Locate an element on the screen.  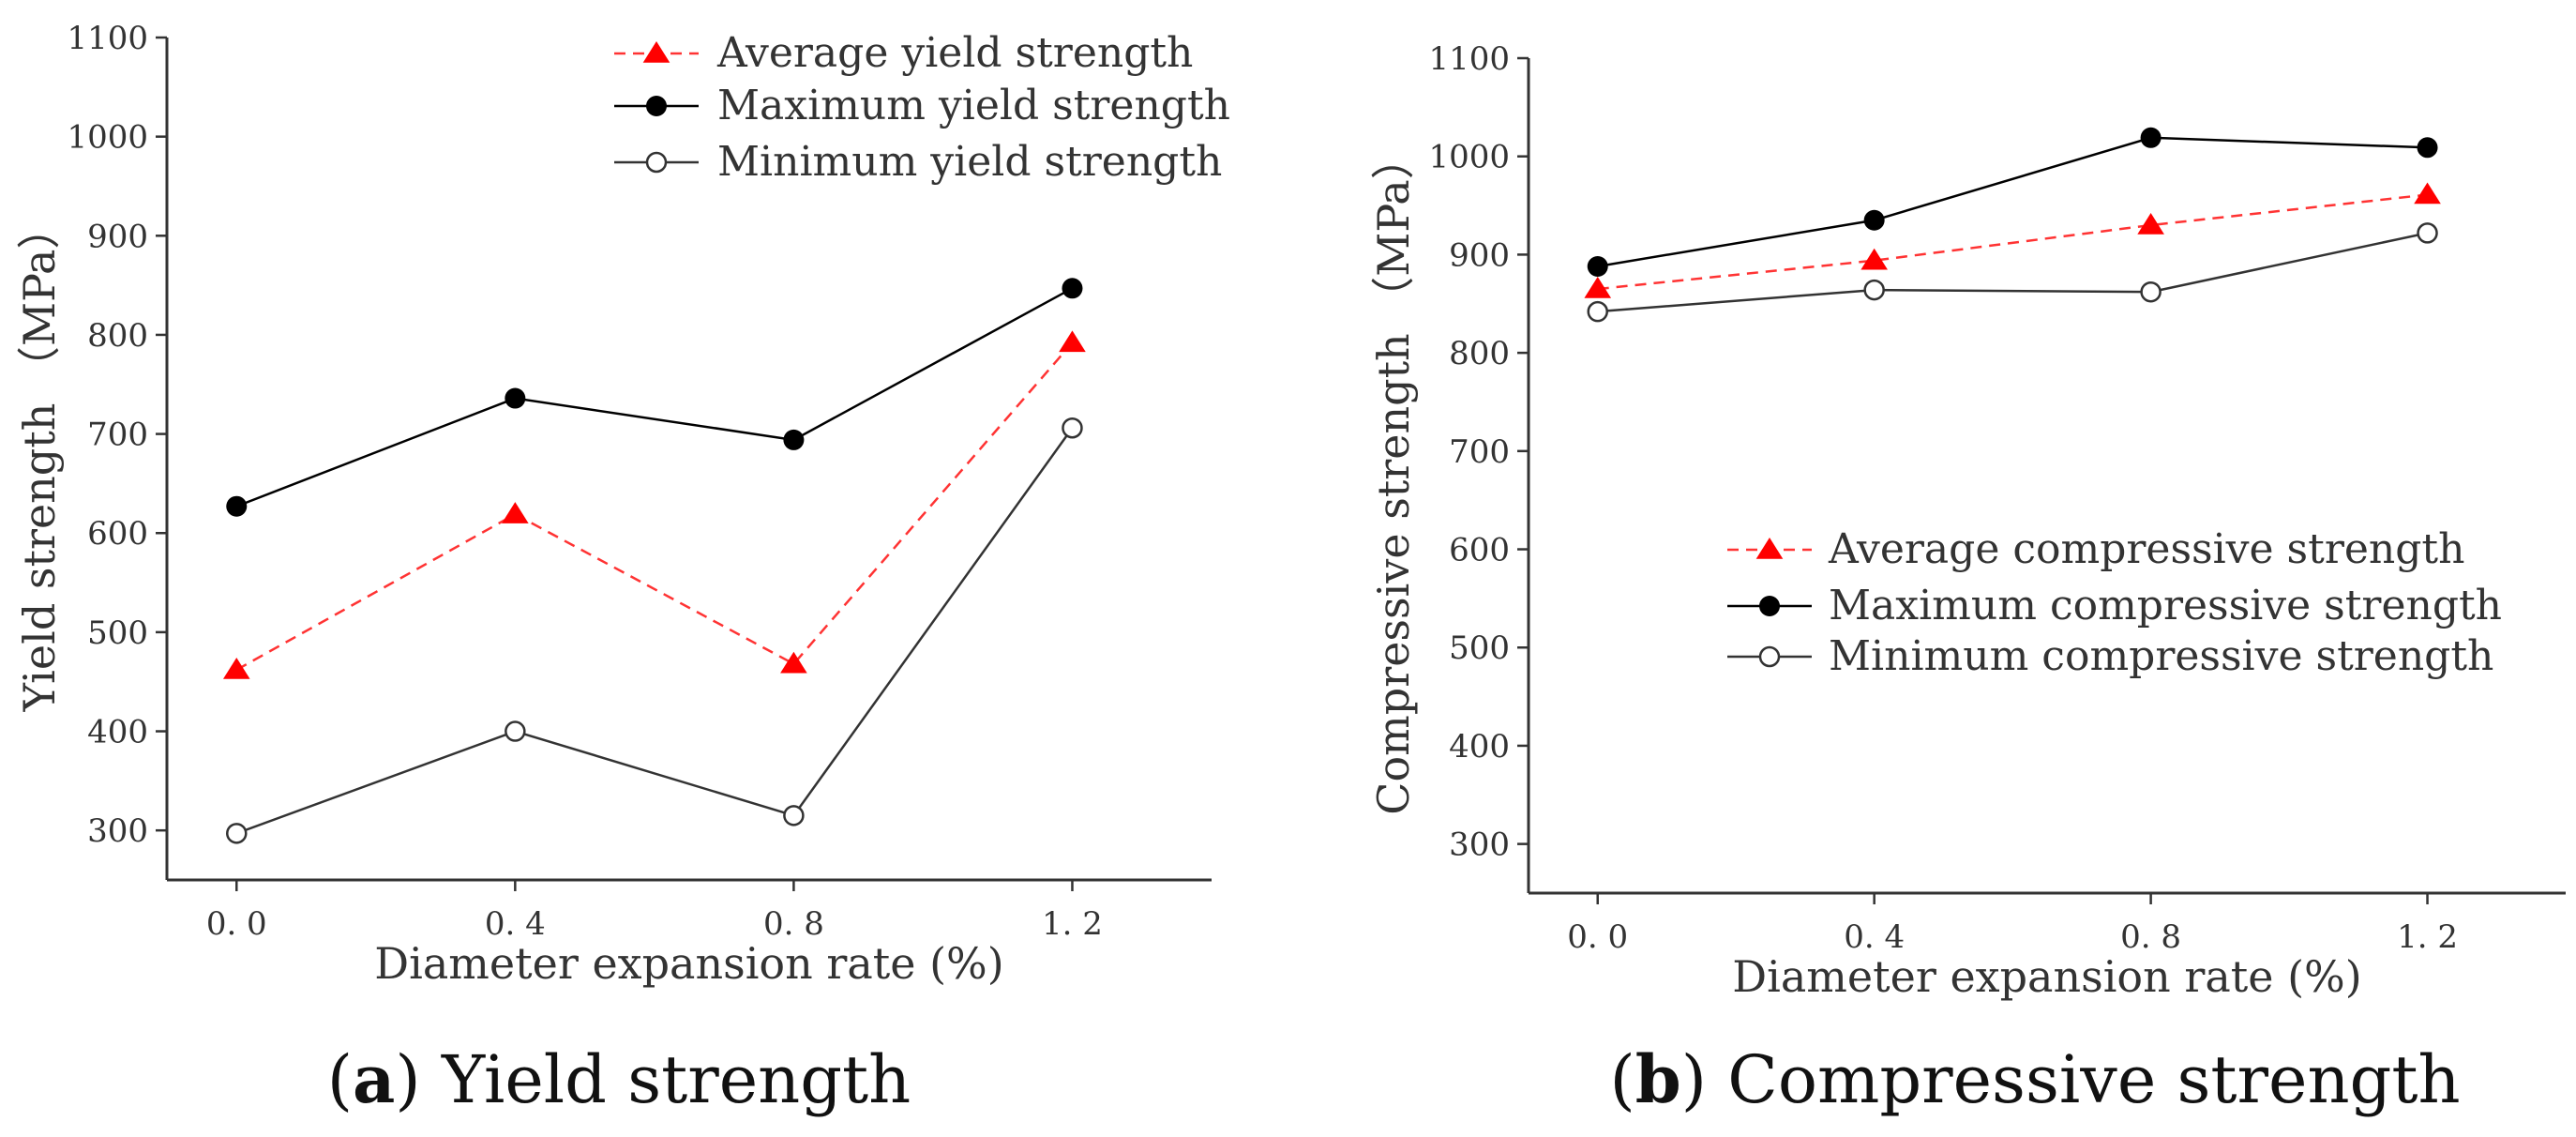
chart-a-x-tick-label: 1. 2 is located at coordinates (1072, 924).